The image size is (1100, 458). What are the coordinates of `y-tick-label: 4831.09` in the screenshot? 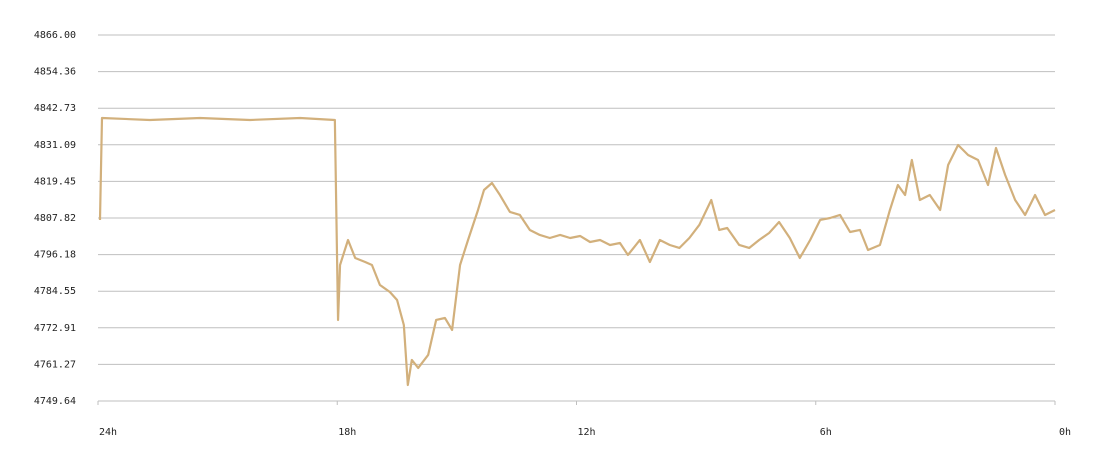 It's located at (55, 145).